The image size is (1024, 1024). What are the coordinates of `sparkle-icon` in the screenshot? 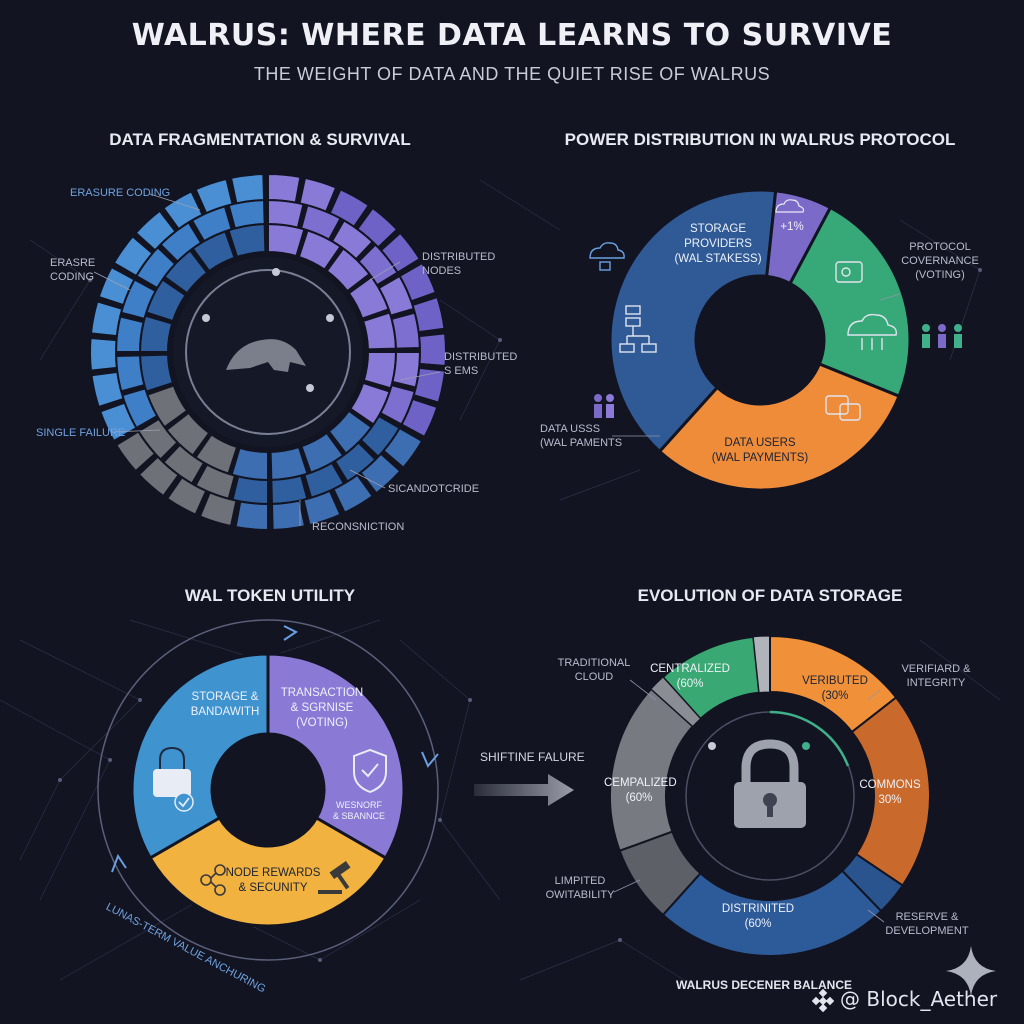 It's located at (971, 971).